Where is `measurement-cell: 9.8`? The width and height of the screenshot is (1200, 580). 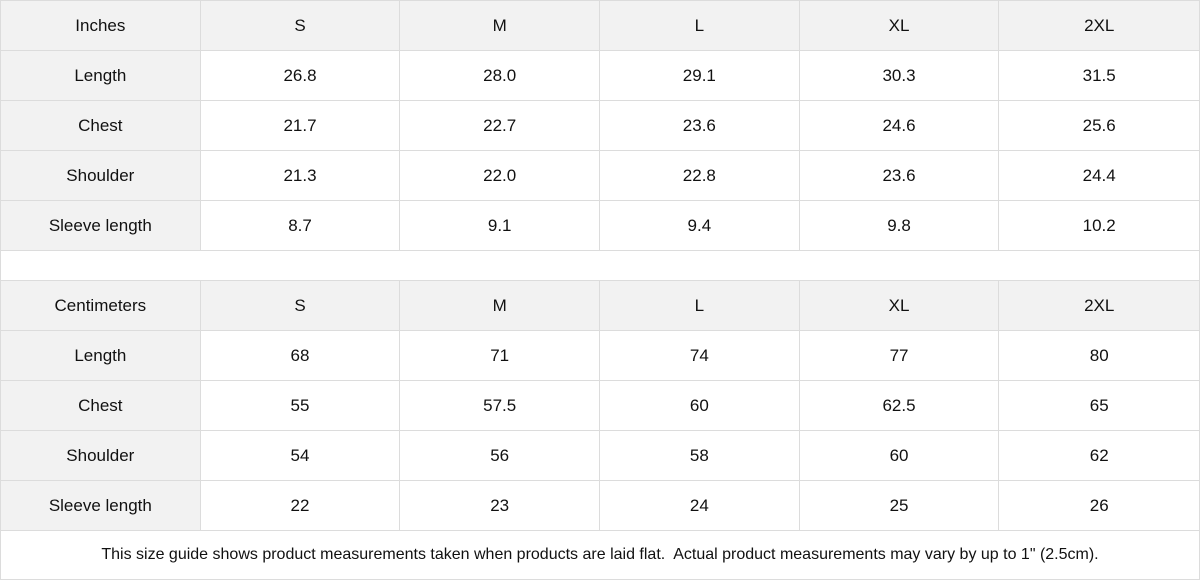 measurement-cell: 9.8 is located at coordinates (900, 225).